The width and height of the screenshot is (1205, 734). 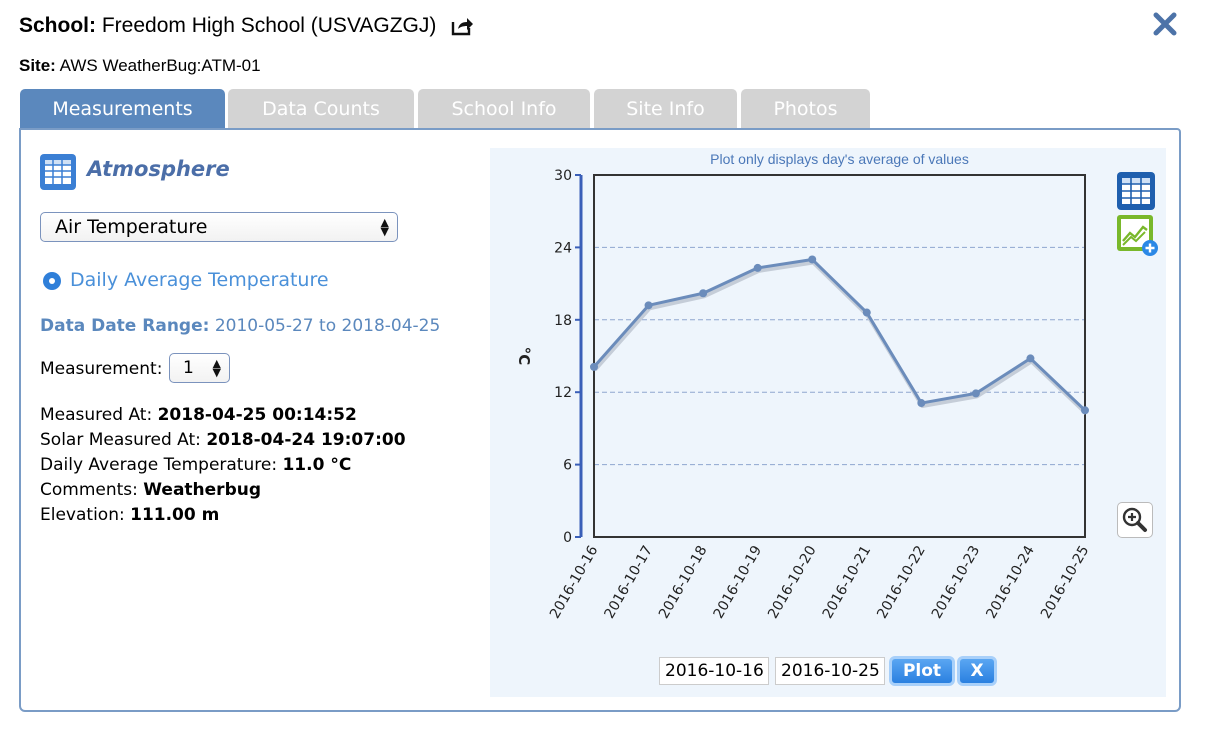 I want to click on y-tick-label: 6, so click(x=567, y=466).